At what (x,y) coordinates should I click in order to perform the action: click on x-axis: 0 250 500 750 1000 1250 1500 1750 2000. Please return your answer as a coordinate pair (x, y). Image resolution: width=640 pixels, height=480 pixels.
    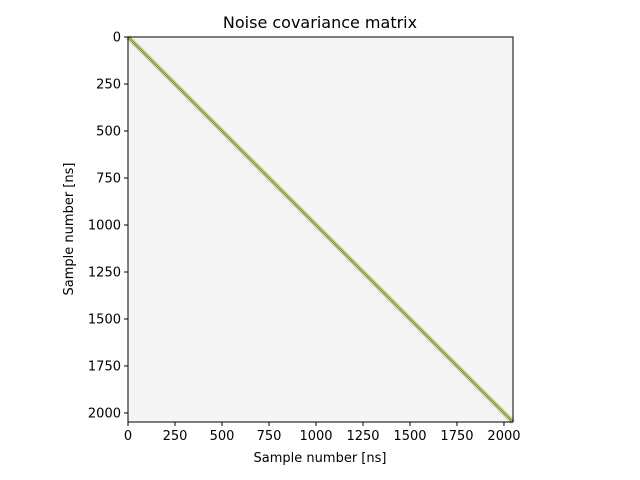
    Looking at the image, I should click on (322, 433).